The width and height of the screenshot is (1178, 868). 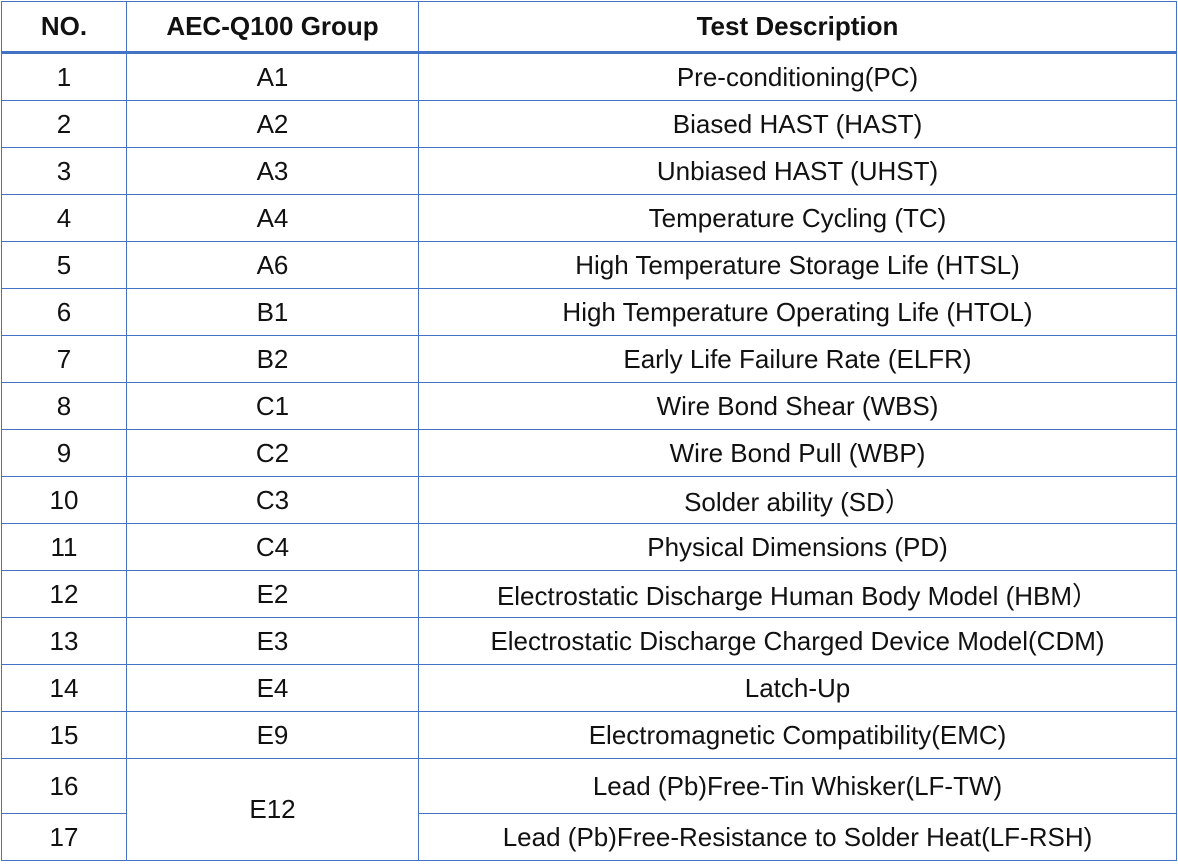 I want to click on header-row: NO. AEC-Q100 Group Test Description, so click(x=589, y=27).